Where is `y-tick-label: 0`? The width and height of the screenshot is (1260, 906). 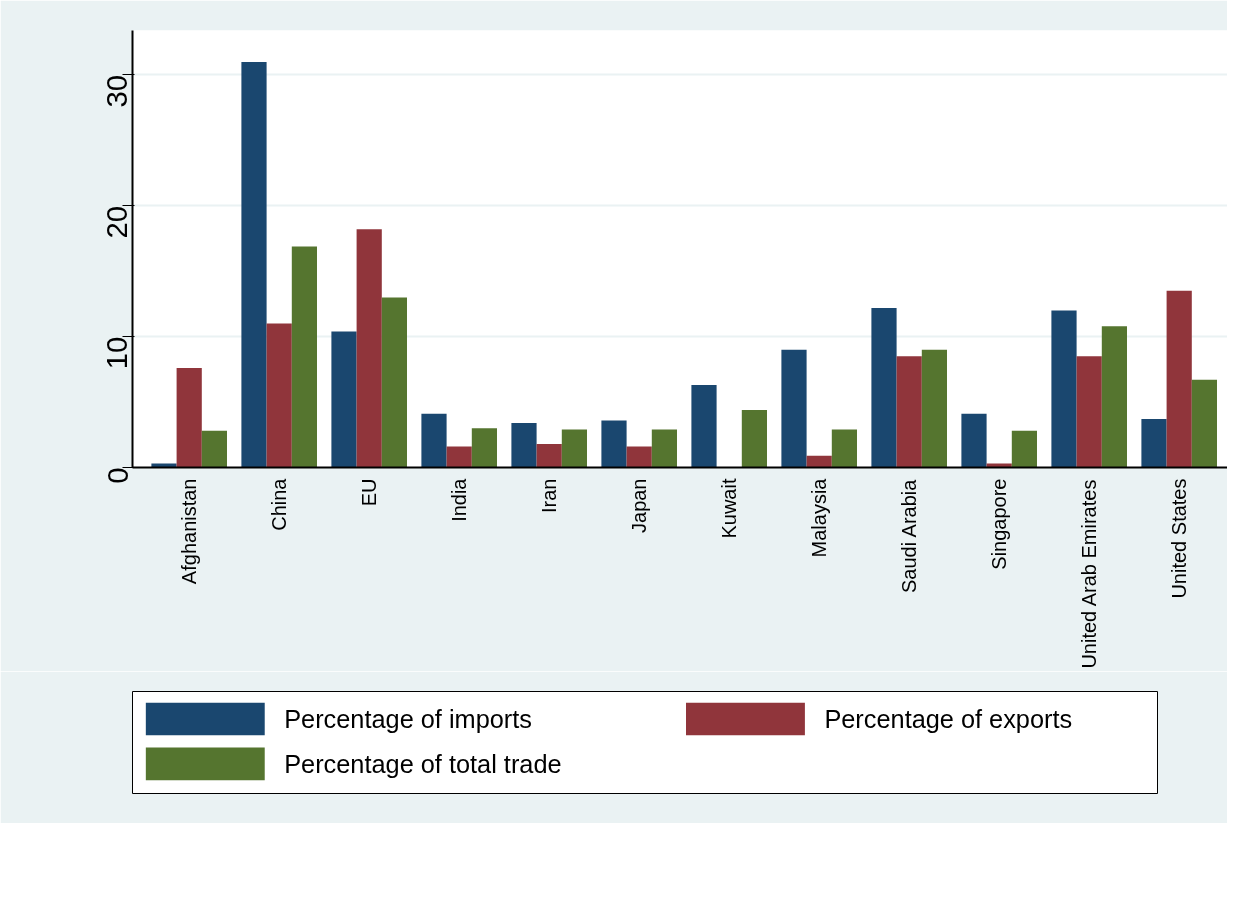
y-tick-label: 0 is located at coordinates (117, 475).